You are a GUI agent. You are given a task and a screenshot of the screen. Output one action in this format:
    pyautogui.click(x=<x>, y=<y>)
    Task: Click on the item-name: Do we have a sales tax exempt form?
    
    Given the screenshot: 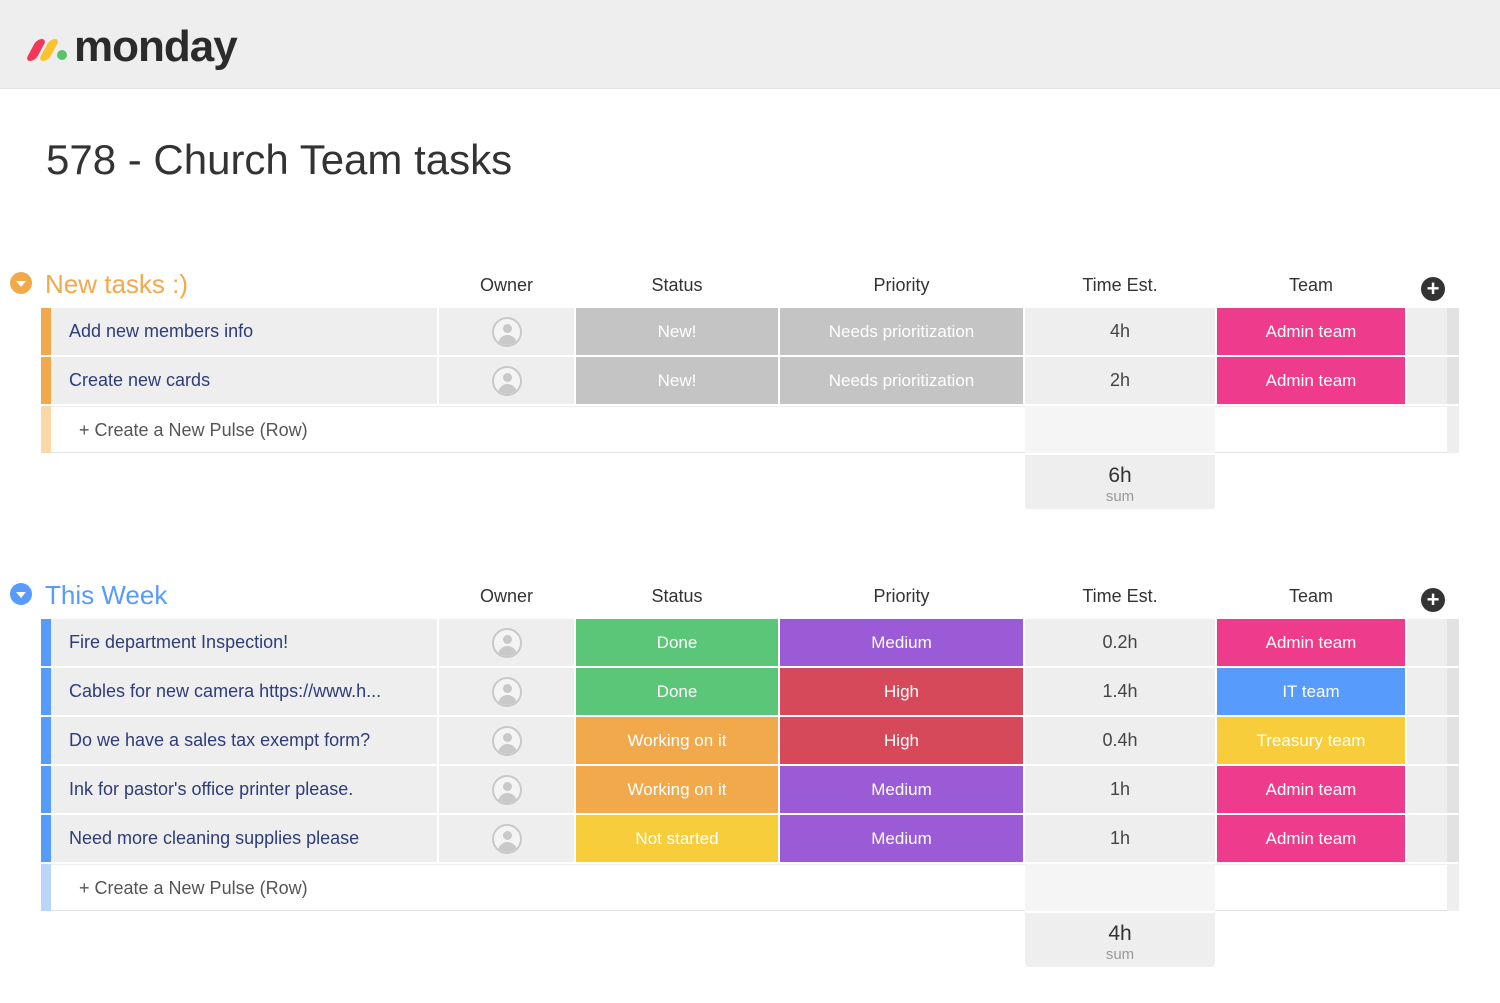 What is the action you would take?
    pyautogui.click(x=244, y=740)
    